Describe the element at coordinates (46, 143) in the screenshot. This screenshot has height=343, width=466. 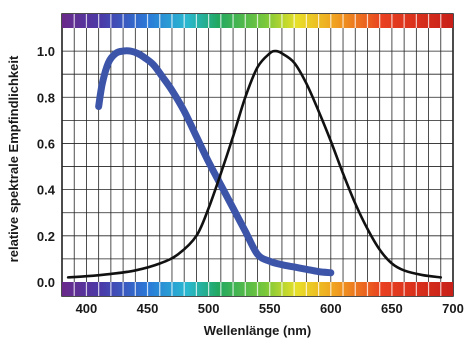
I see `y-tick-label: 0.6` at that location.